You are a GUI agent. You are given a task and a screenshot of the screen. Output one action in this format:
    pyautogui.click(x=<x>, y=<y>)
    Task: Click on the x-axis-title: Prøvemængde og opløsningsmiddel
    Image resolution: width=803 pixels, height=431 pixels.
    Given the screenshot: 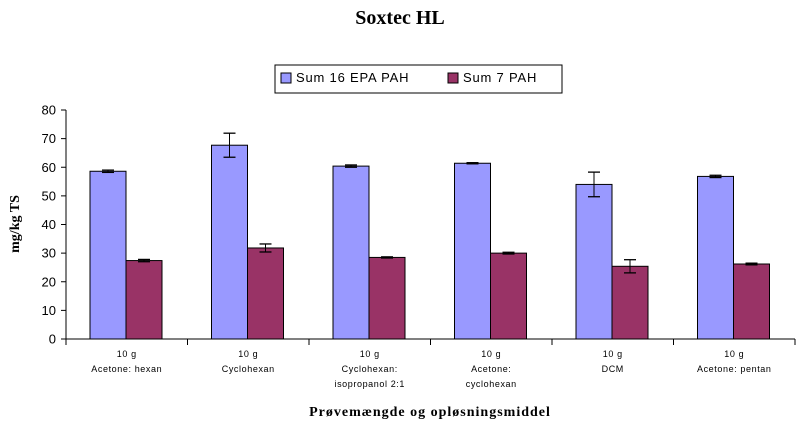 What is the action you would take?
    pyautogui.click(x=430, y=412)
    